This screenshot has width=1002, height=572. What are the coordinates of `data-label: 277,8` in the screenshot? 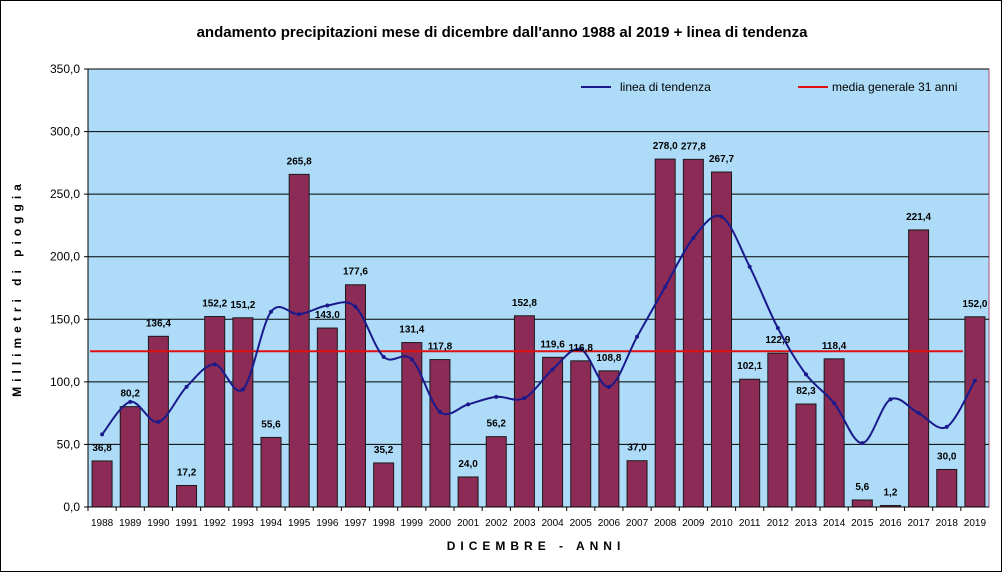 It's located at (693, 146).